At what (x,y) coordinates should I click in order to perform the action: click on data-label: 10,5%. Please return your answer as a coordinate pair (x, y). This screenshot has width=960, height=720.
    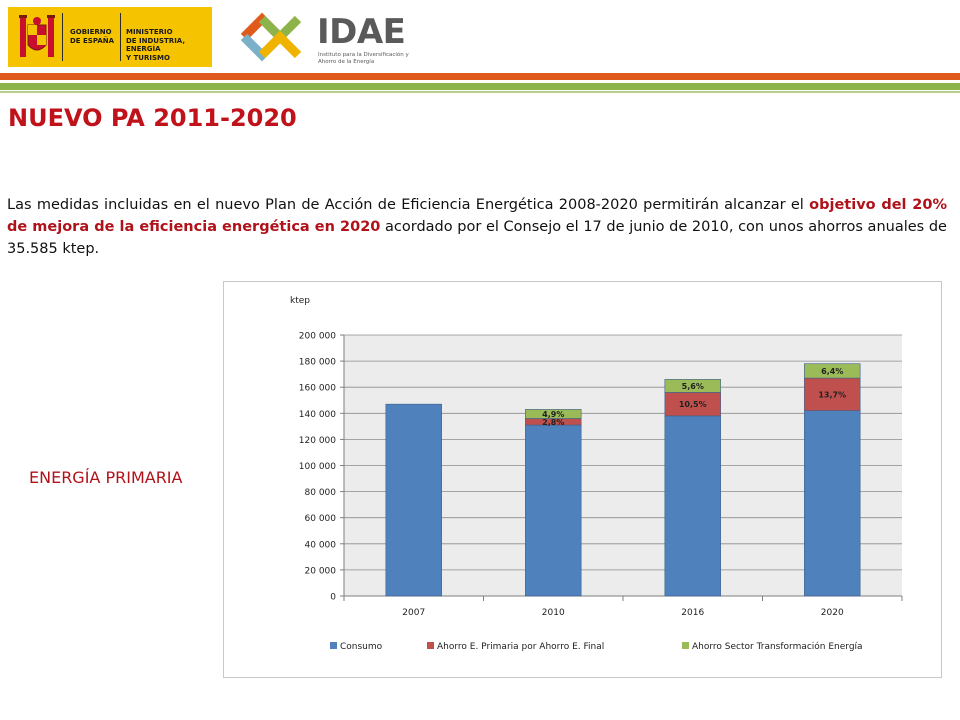
    Looking at the image, I should click on (693, 404).